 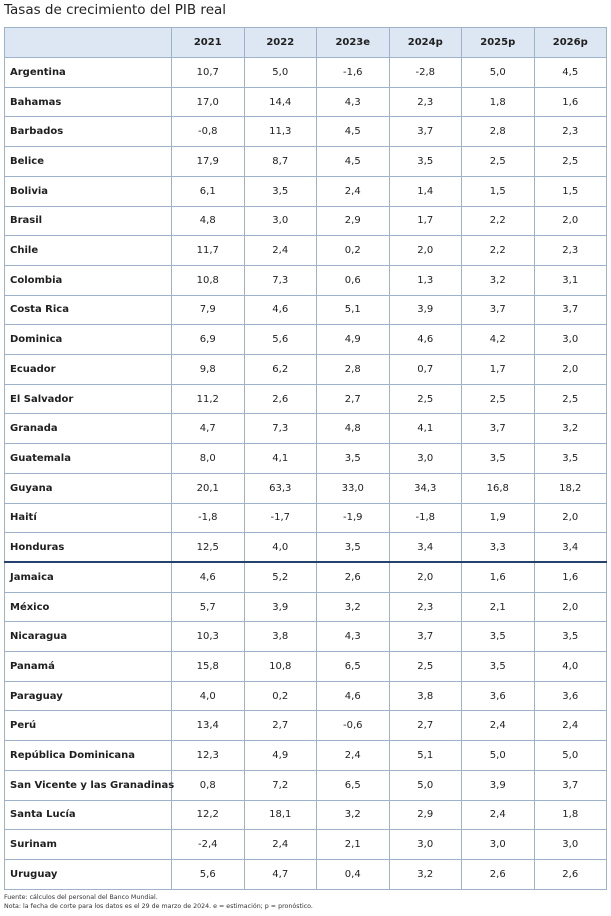 I want to click on country-cell: Bahamas, so click(x=88, y=102).